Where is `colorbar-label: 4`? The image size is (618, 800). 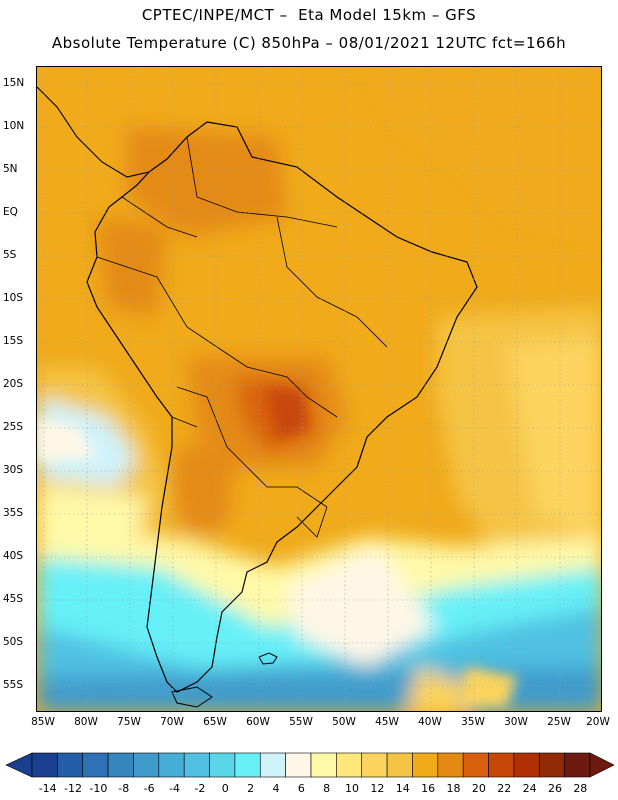
colorbar-label: 4 is located at coordinates (276, 788).